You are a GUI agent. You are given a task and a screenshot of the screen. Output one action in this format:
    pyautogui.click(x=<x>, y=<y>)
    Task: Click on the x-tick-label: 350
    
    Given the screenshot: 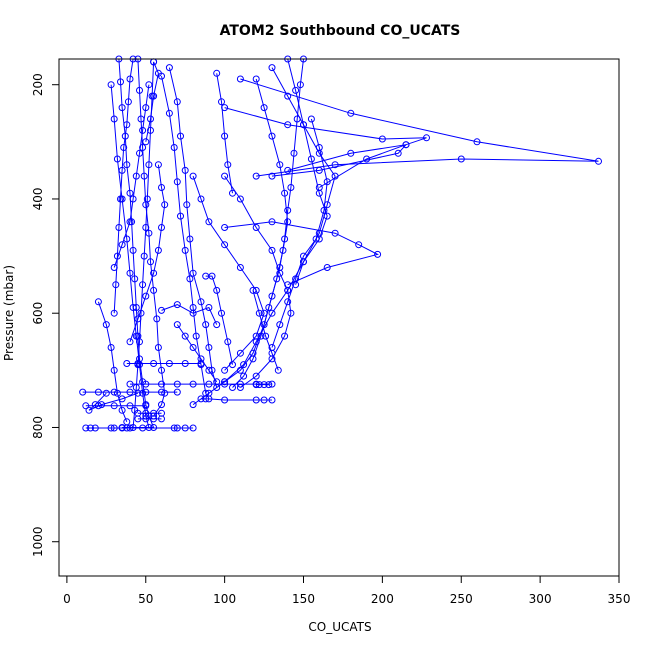 What is the action you would take?
    pyautogui.click(x=619, y=599)
    